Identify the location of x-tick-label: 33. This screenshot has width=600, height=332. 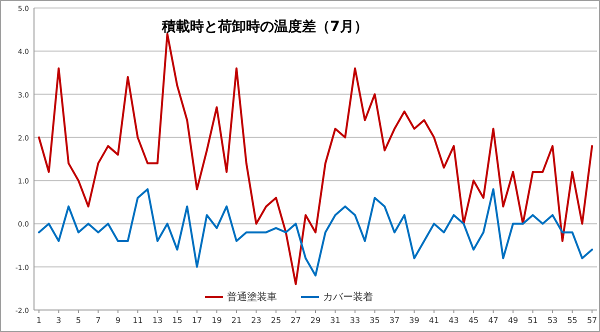
(355, 320).